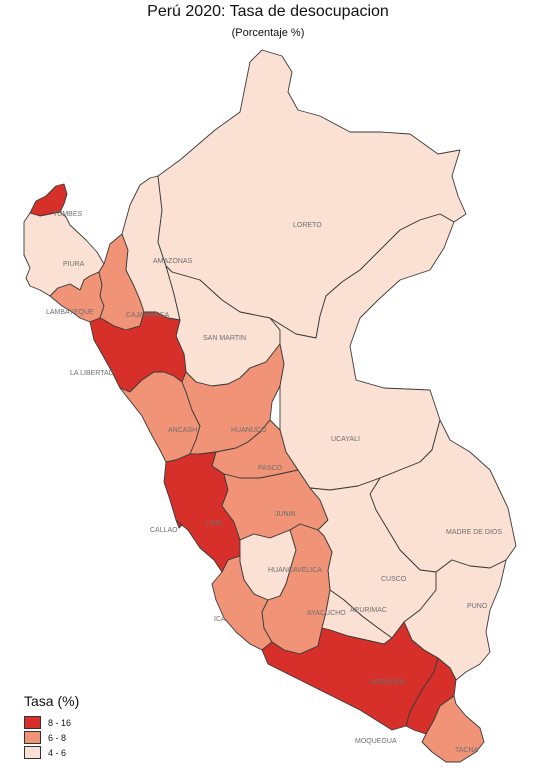 This screenshot has height=774, width=536. I want to click on legend-item: 8 - 16, so click(51, 722).